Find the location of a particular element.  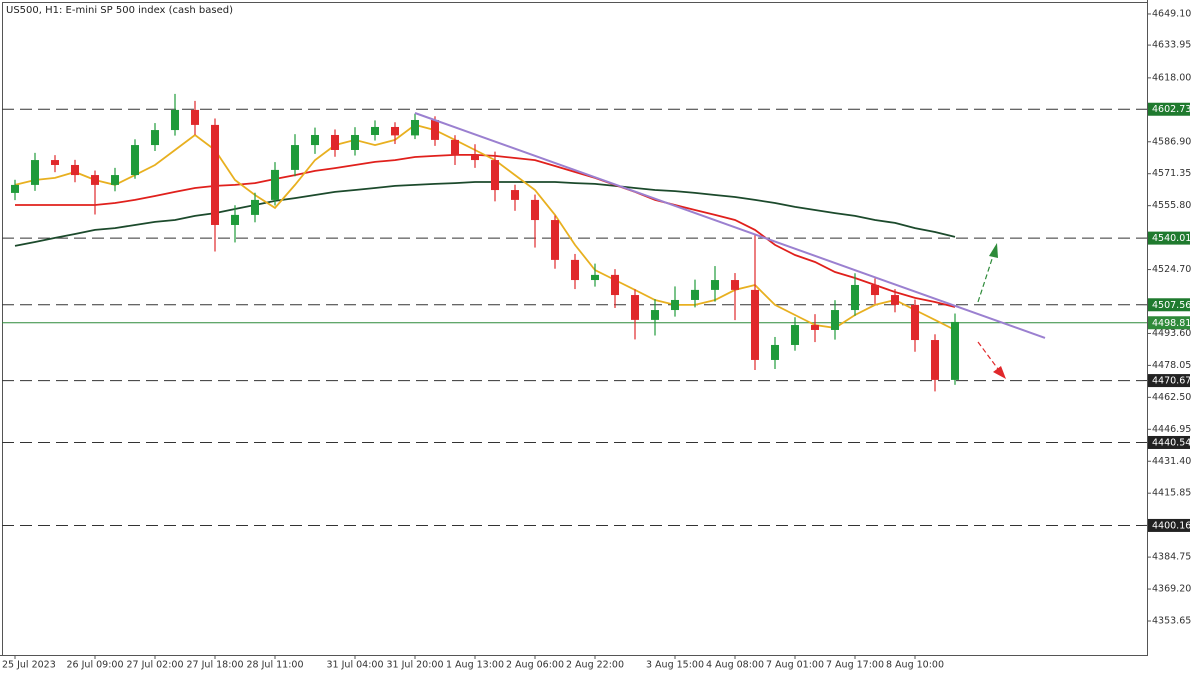

down-arrow-head is located at coordinates (999, 372).